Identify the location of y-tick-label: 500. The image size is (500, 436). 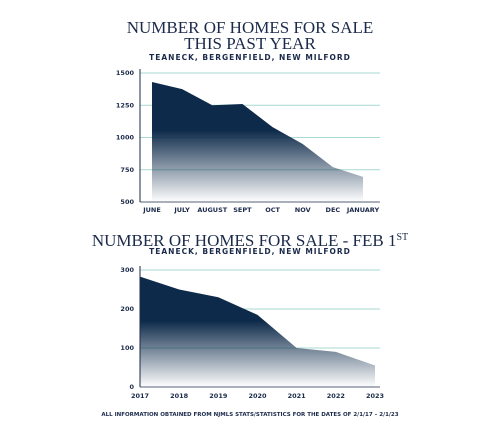
(127, 202).